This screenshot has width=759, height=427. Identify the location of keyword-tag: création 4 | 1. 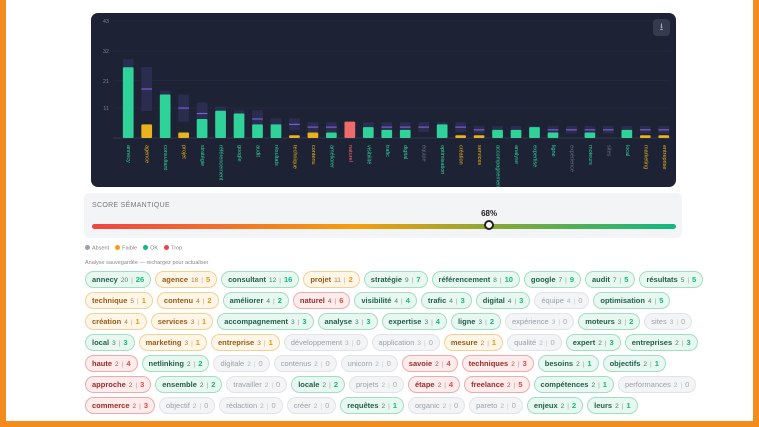
(116, 321).